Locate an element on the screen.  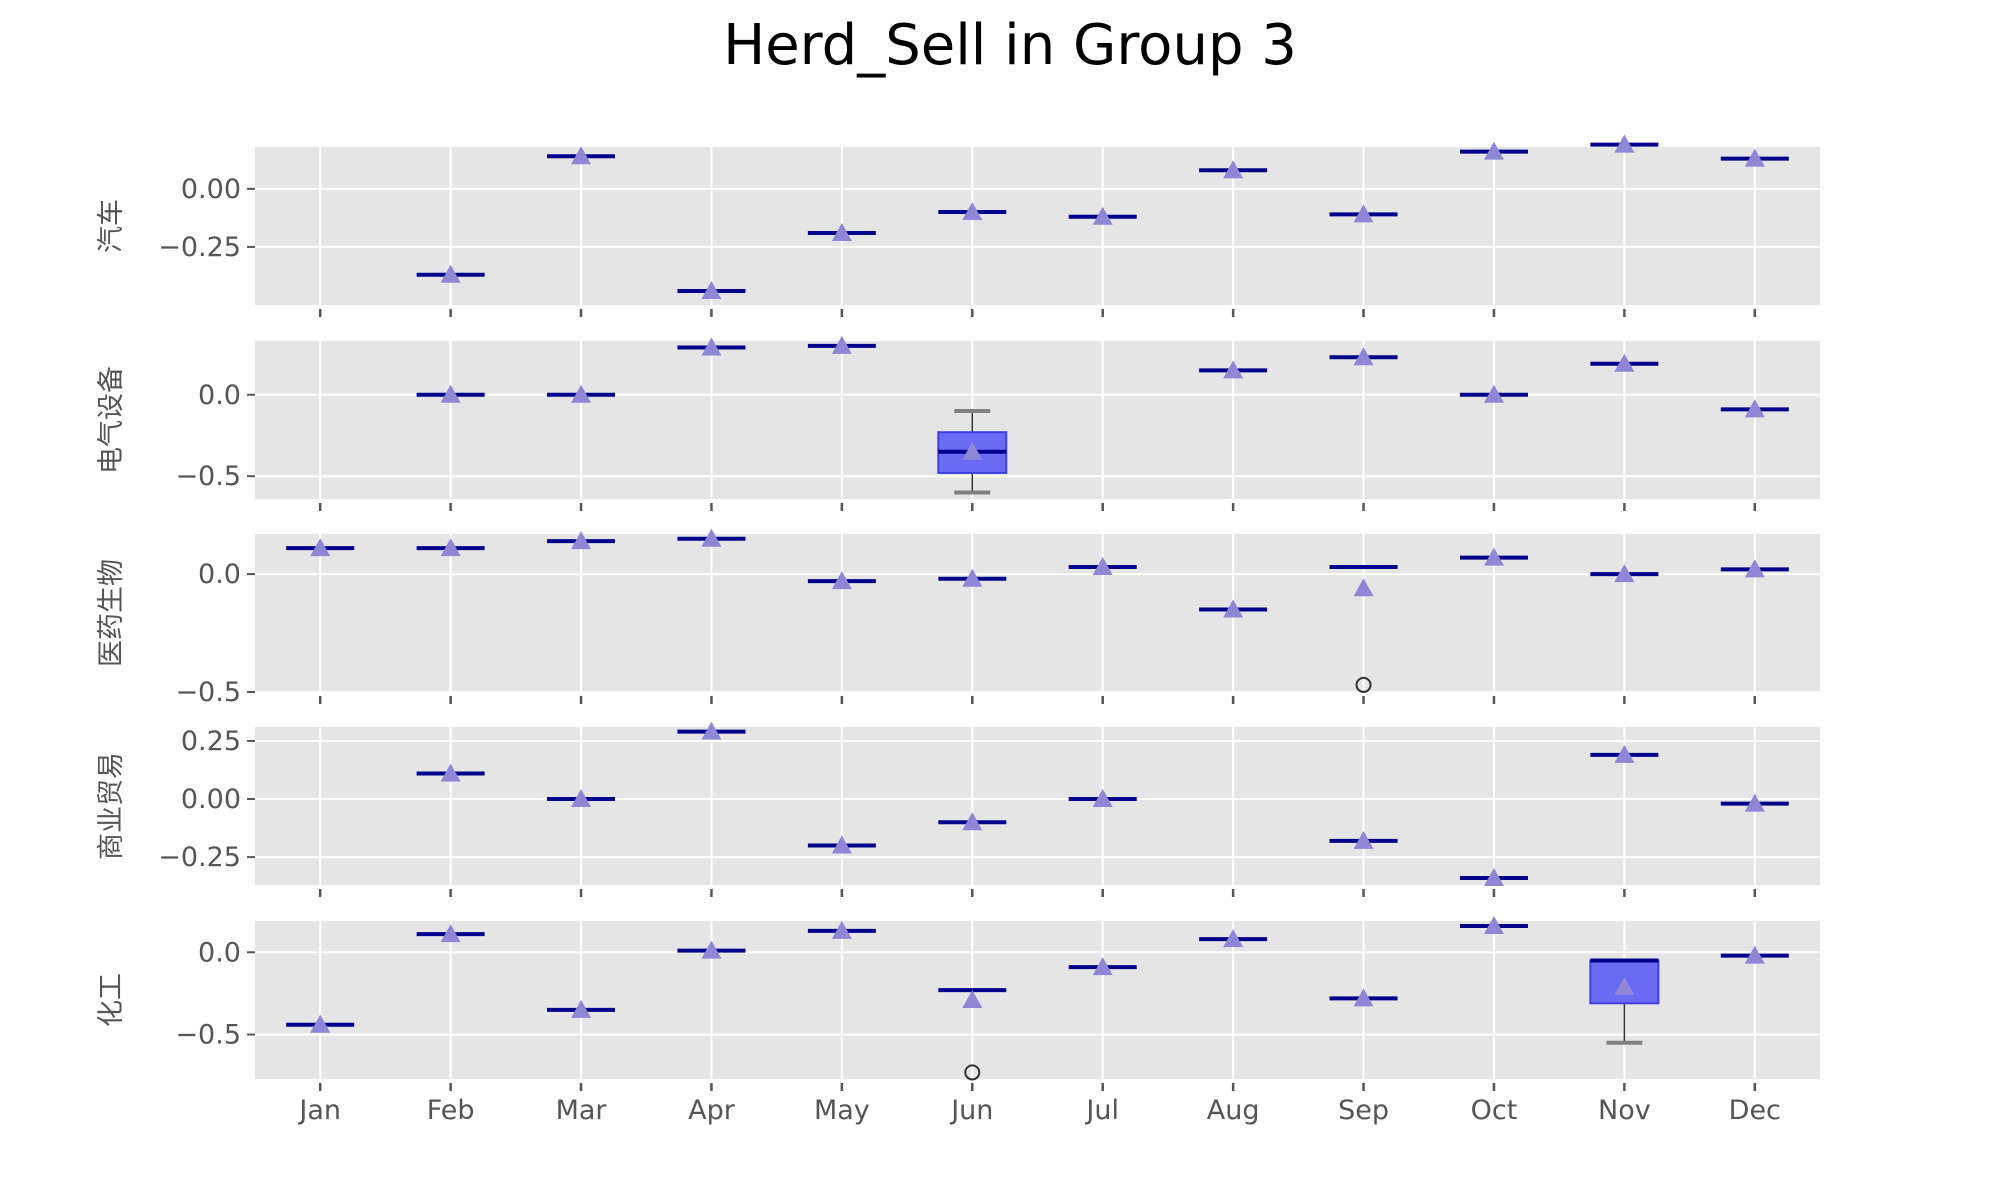
x-tick-label: Jan is located at coordinates (319, 1110).